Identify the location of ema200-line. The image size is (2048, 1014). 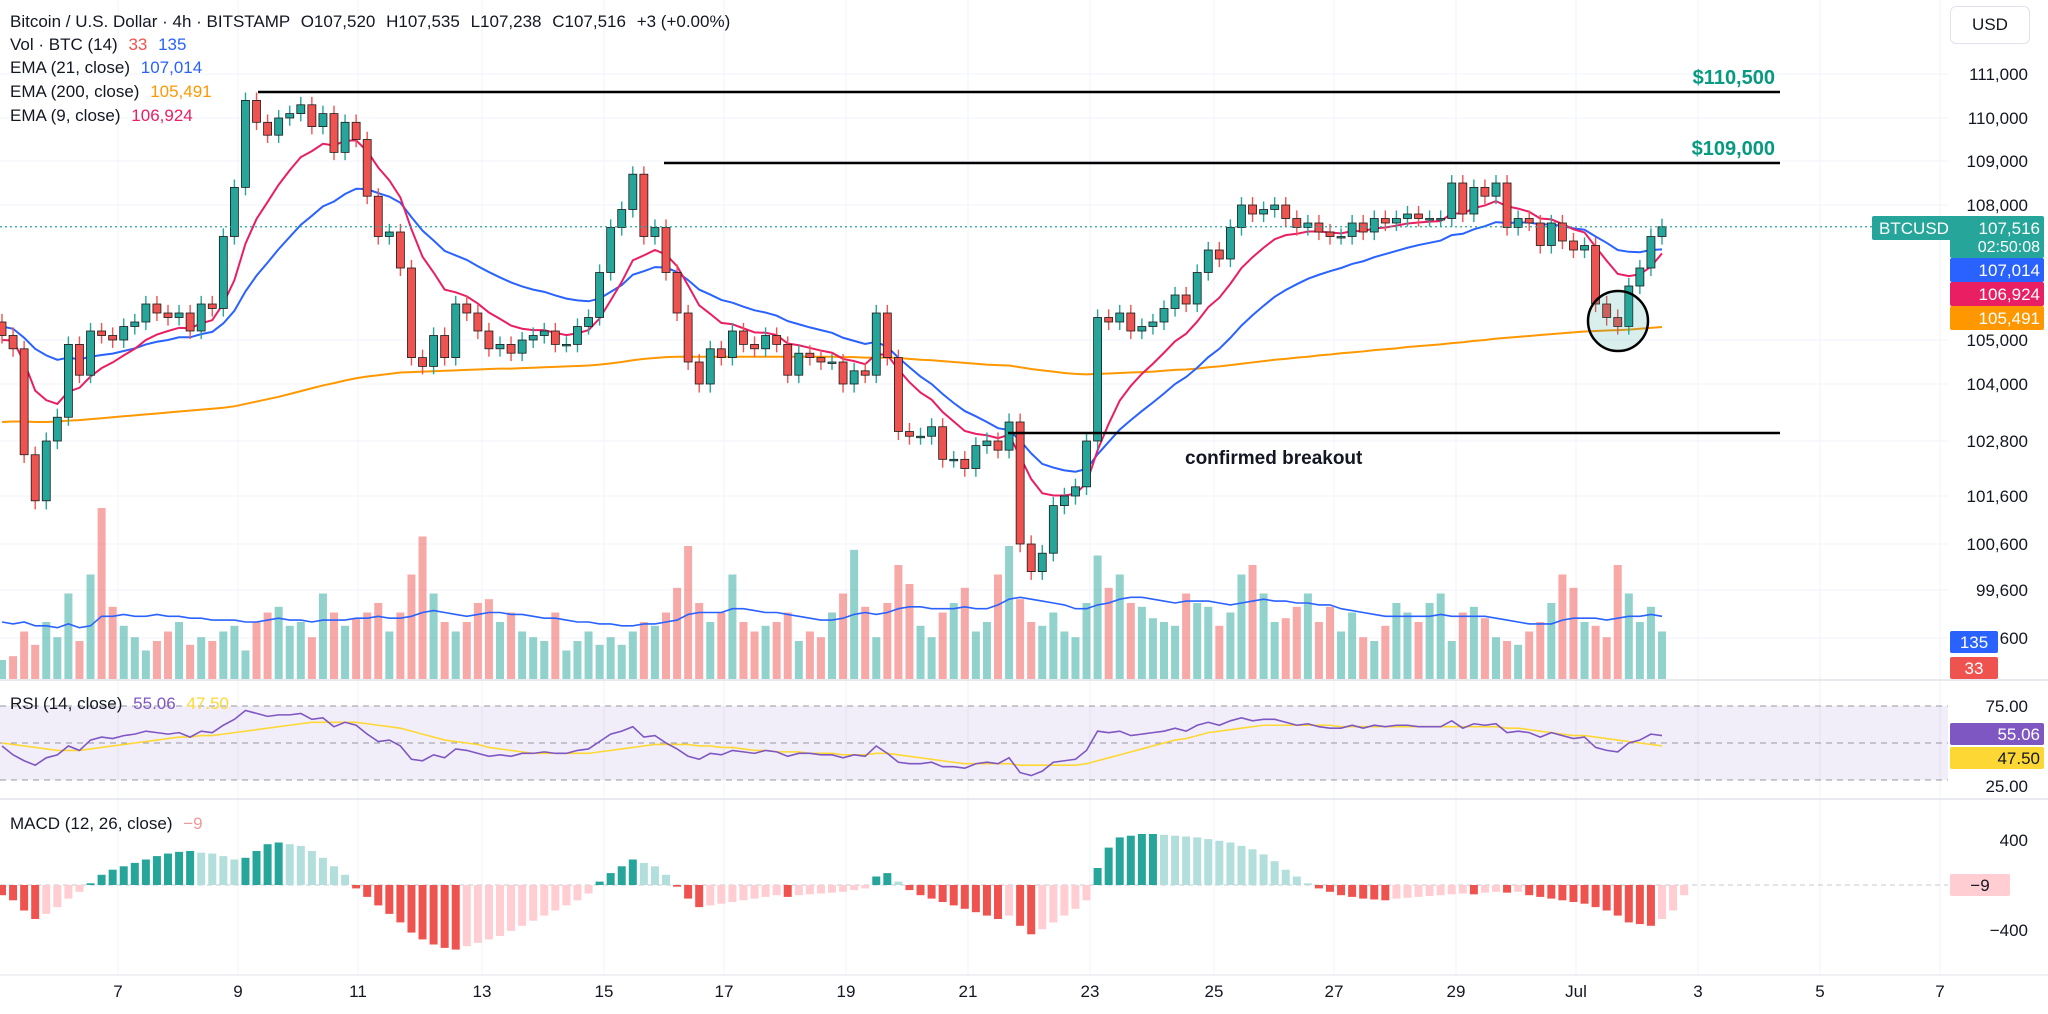
(832, 374).